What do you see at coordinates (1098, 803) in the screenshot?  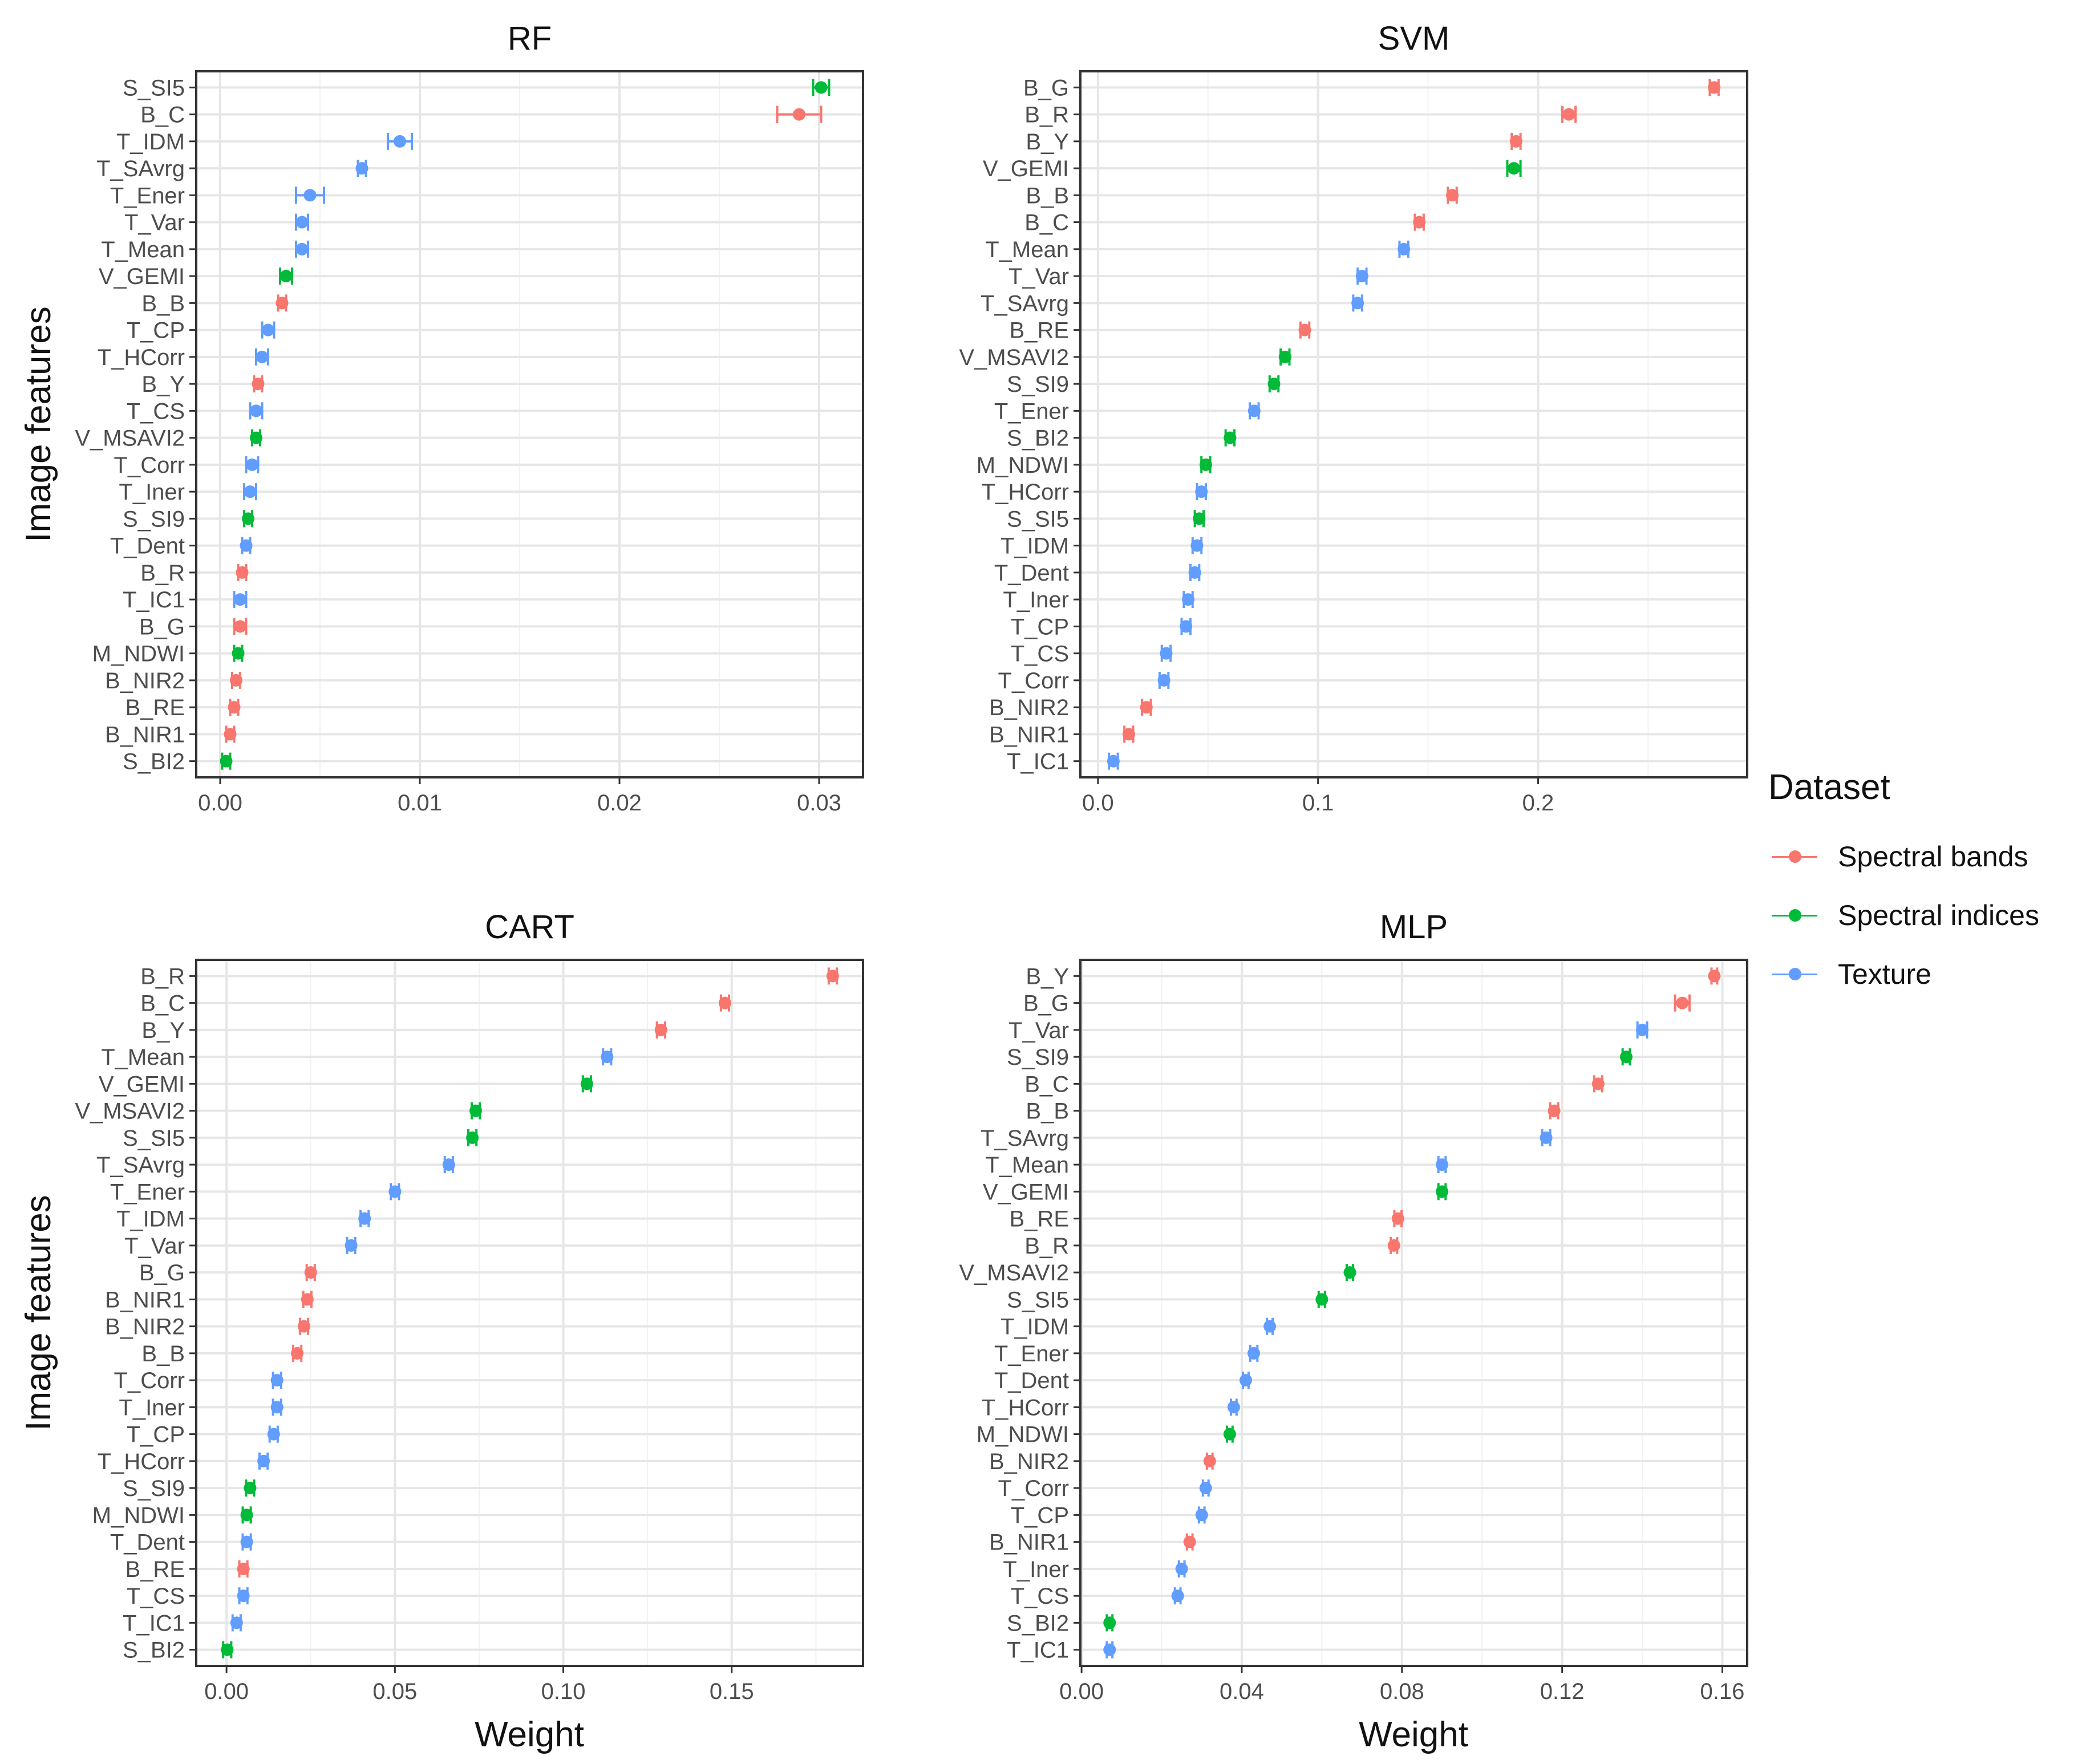 I see `x-tick-label: 0.0` at bounding box center [1098, 803].